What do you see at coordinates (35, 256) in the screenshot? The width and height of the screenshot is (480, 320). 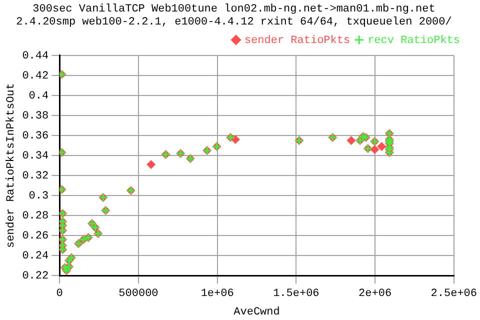 I see `y-tick-label: 0.24` at bounding box center [35, 256].